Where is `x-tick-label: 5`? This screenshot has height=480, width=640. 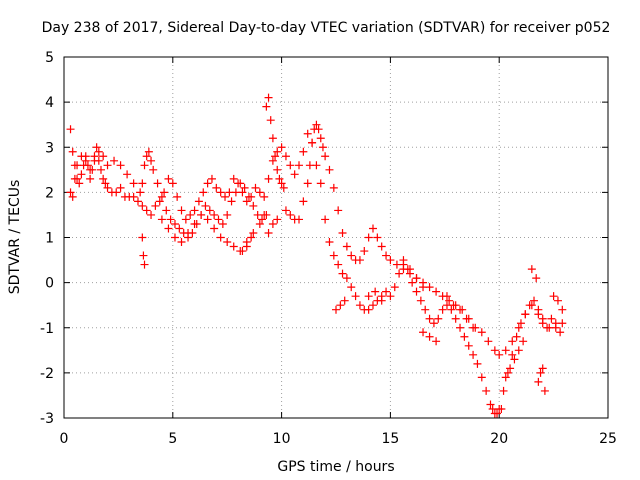 x-tick-label: 5 is located at coordinates (172, 439).